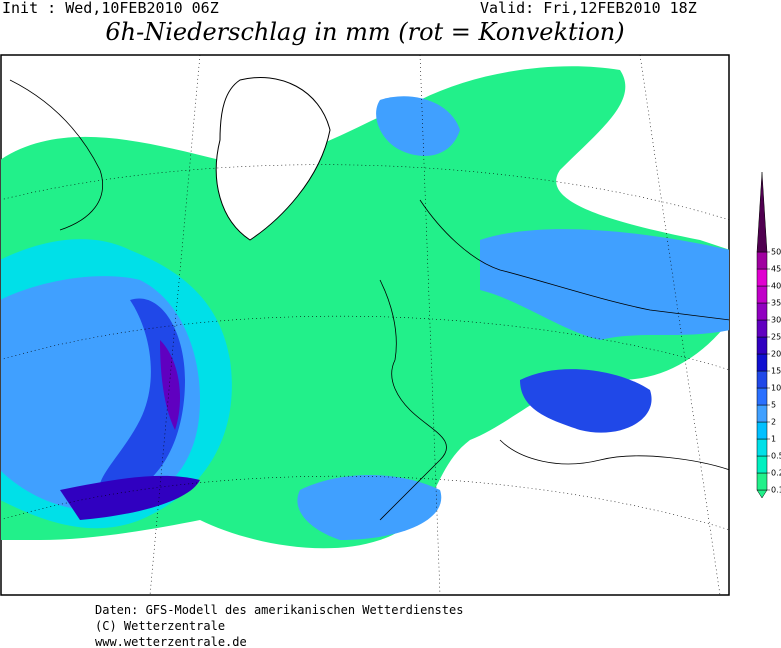 The image size is (781, 648). Describe the element at coordinates (776, 490) in the screenshot. I see `colorbar-label: 0.1` at that location.